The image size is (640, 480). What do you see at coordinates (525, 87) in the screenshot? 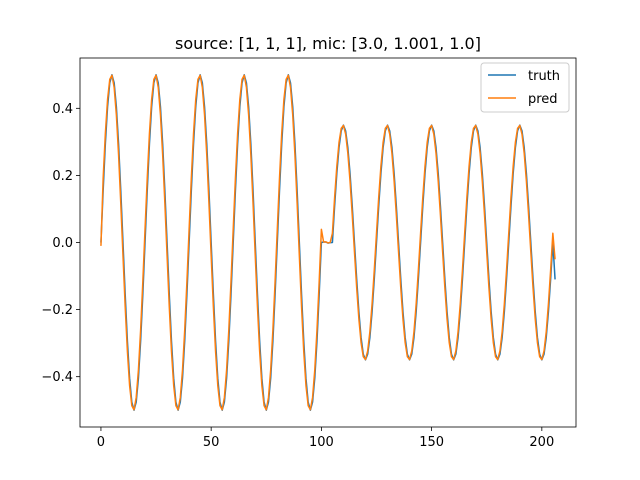
I see `legend: truth pred` at bounding box center [525, 87].